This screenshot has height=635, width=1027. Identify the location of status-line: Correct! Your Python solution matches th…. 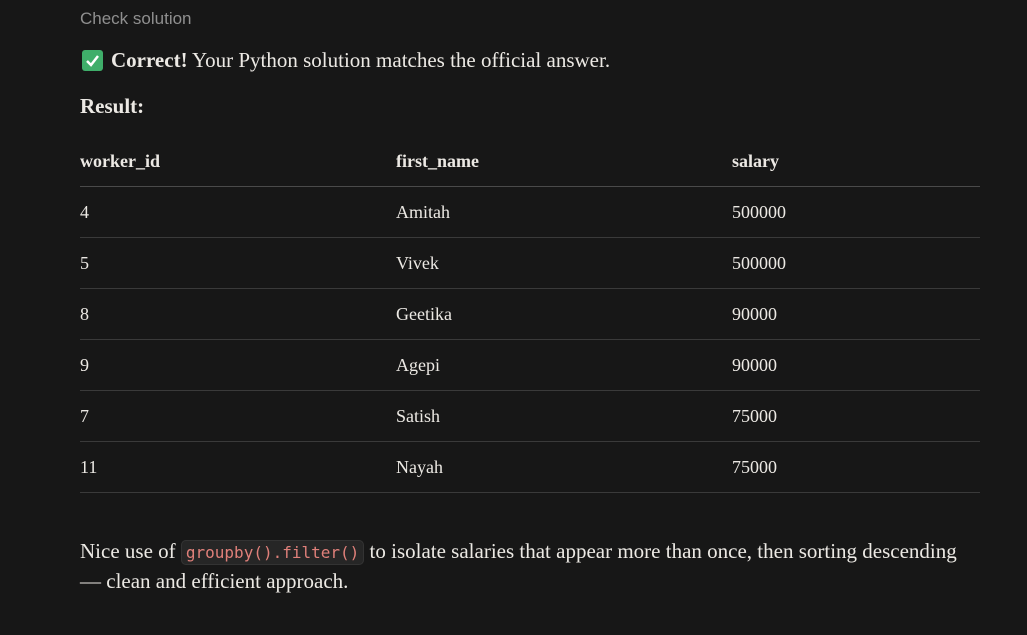
(346, 60).